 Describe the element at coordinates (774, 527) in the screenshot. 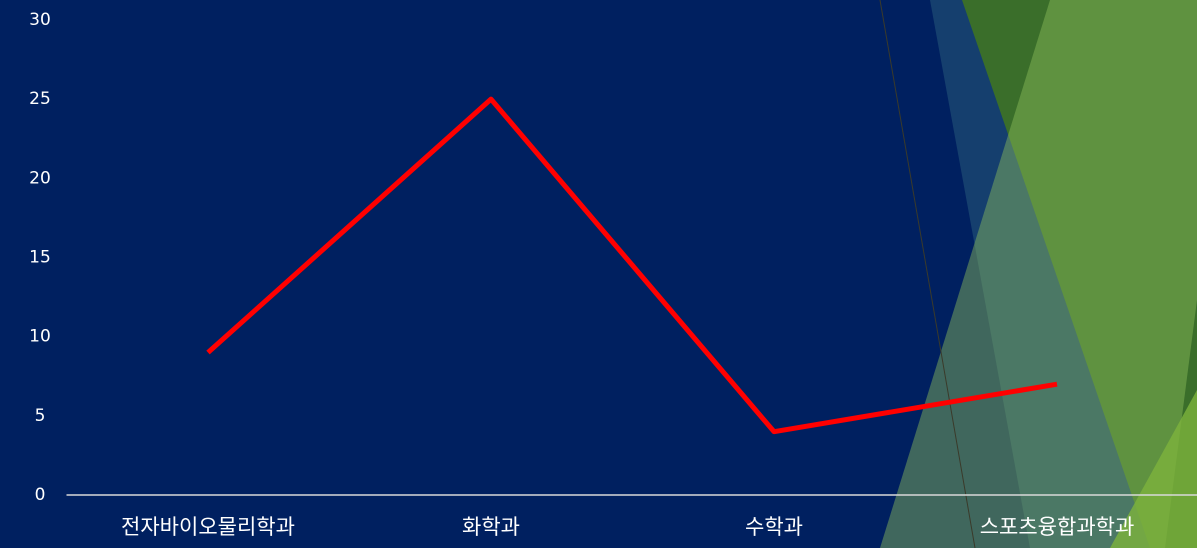

I see `x-tick-label: 수학과` at that location.